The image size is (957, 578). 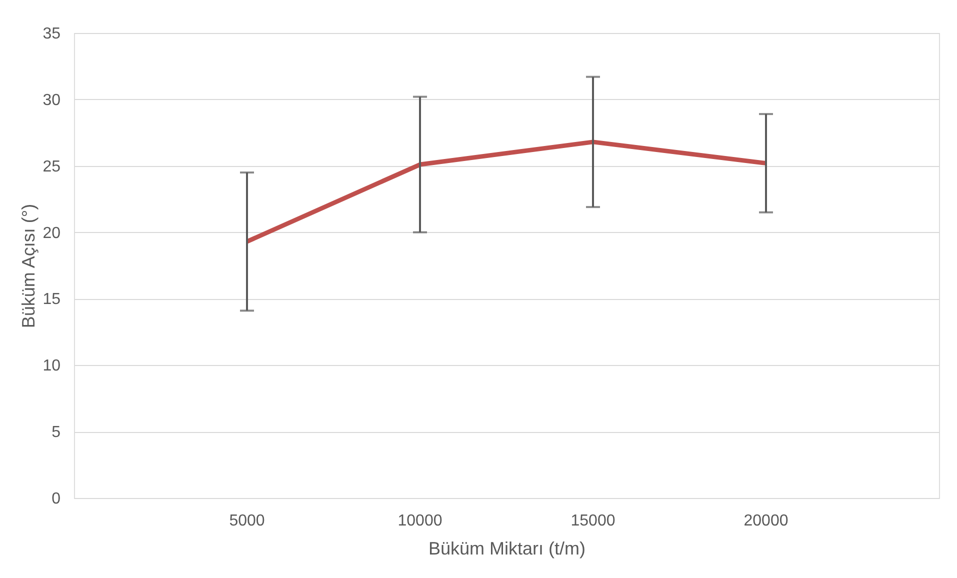 What do you see at coordinates (51, 34) in the screenshot?
I see `y-tick-label: 35` at bounding box center [51, 34].